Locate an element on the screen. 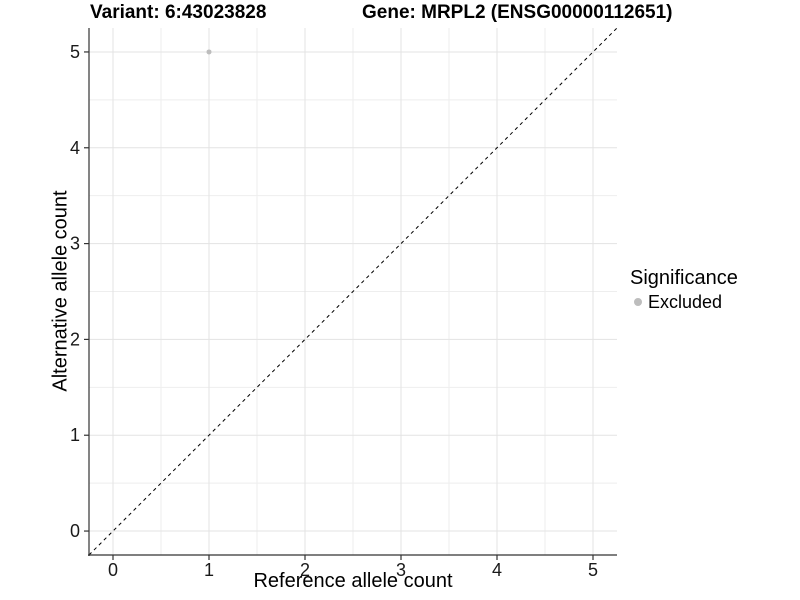 The image size is (800, 600). legend: Significance Excluded is located at coordinates (684, 290).